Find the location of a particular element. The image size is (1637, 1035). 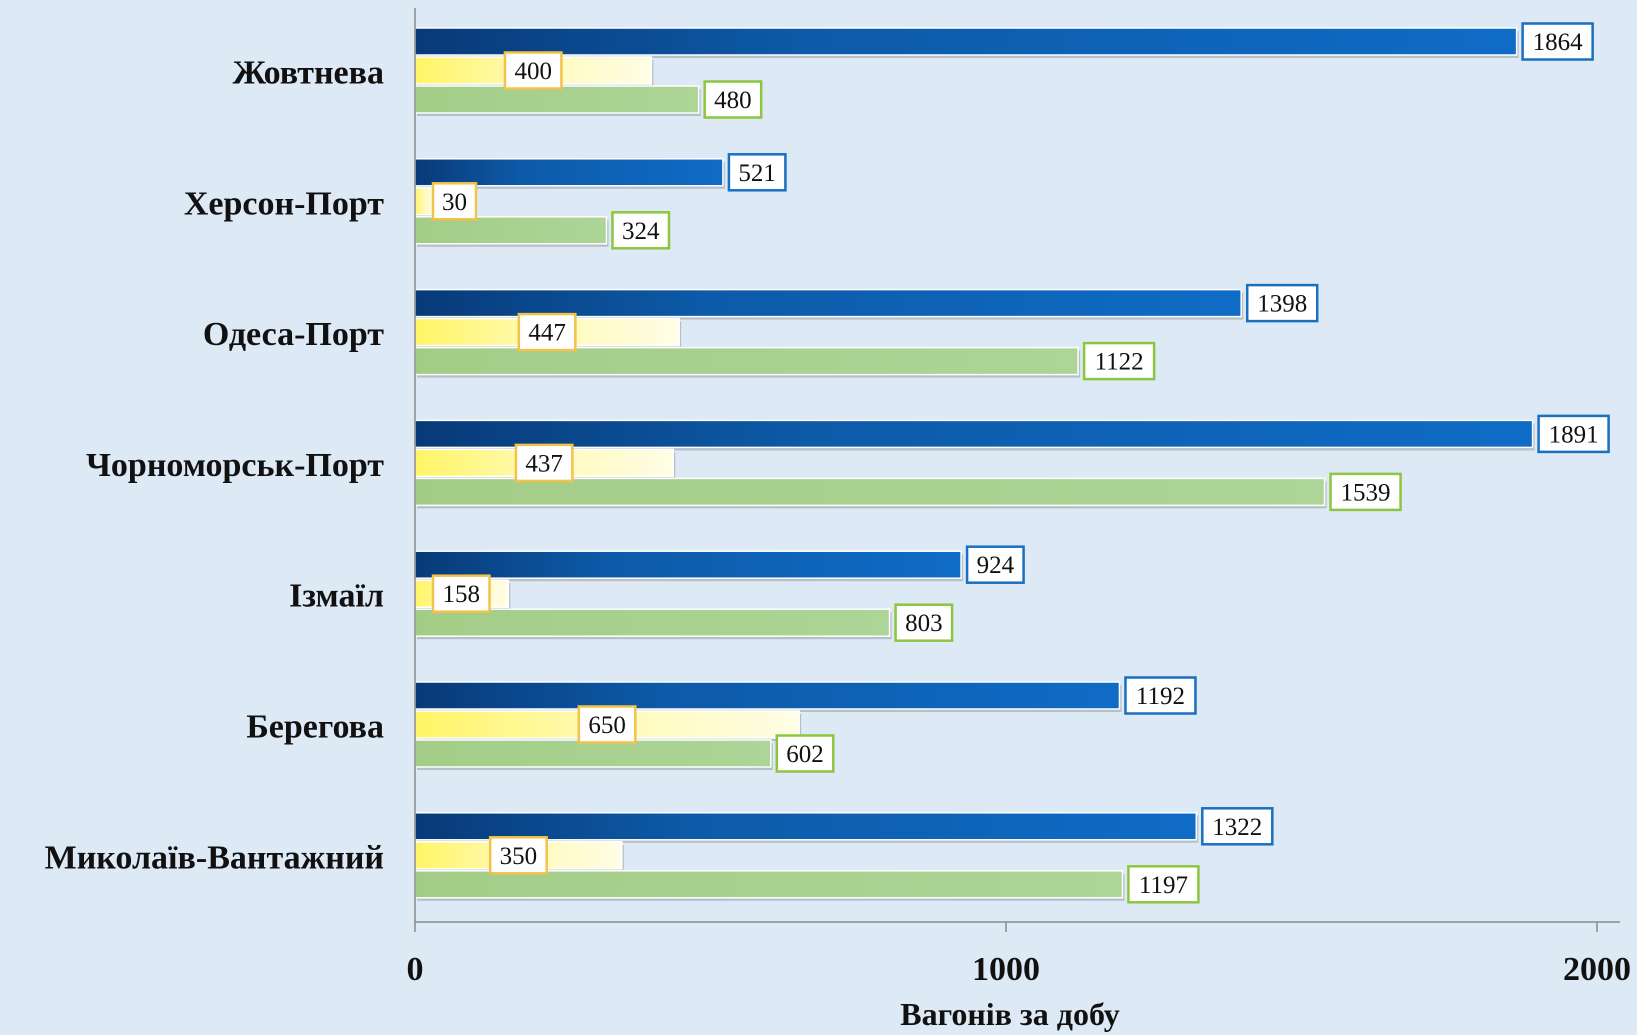

data-label: 1864 is located at coordinates (1558, 42).